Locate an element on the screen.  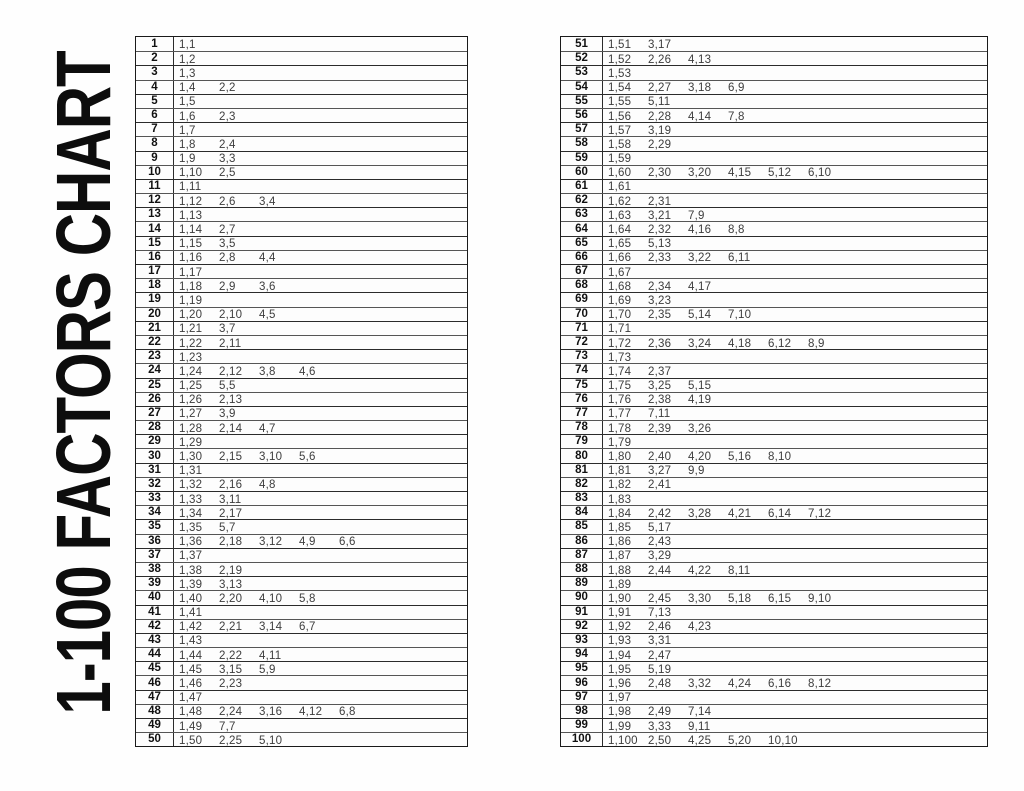
factor-pair: 1,90 is located at coordinates (620, 598).